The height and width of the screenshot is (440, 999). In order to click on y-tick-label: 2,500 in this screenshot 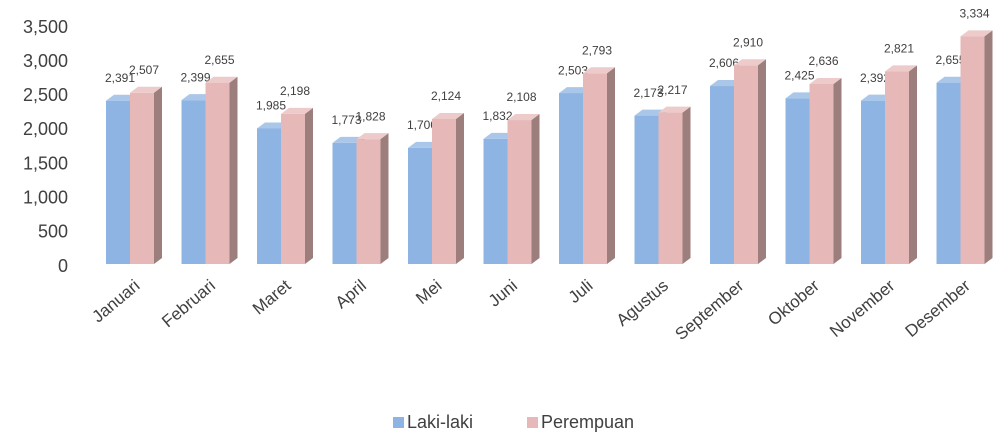, I will do `click(45, 95)`.